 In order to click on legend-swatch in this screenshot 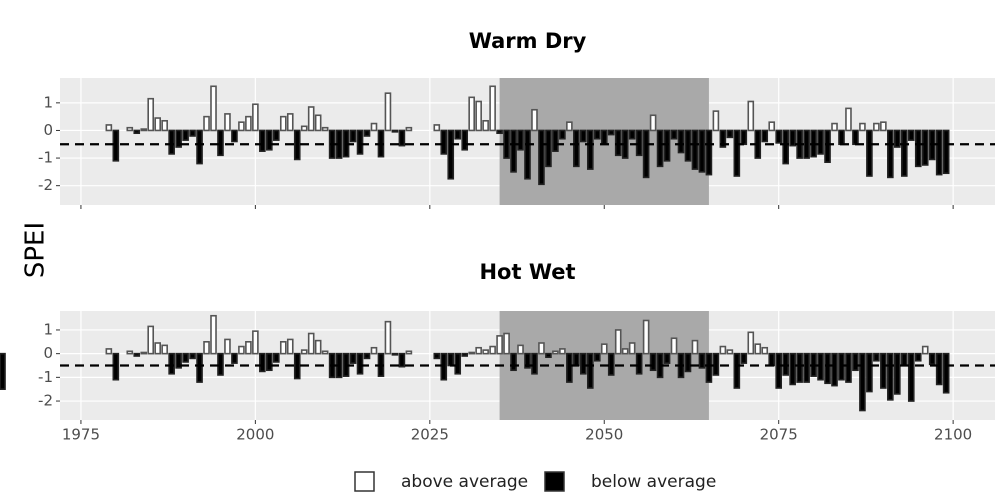, I will do `click(364, 481)`.